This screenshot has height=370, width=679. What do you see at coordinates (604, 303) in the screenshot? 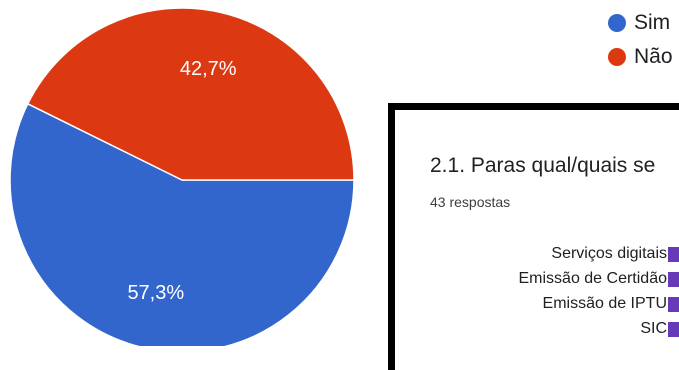
I see `bar-category-label: Emissão de IPTU` at bounding box center [604, 303].